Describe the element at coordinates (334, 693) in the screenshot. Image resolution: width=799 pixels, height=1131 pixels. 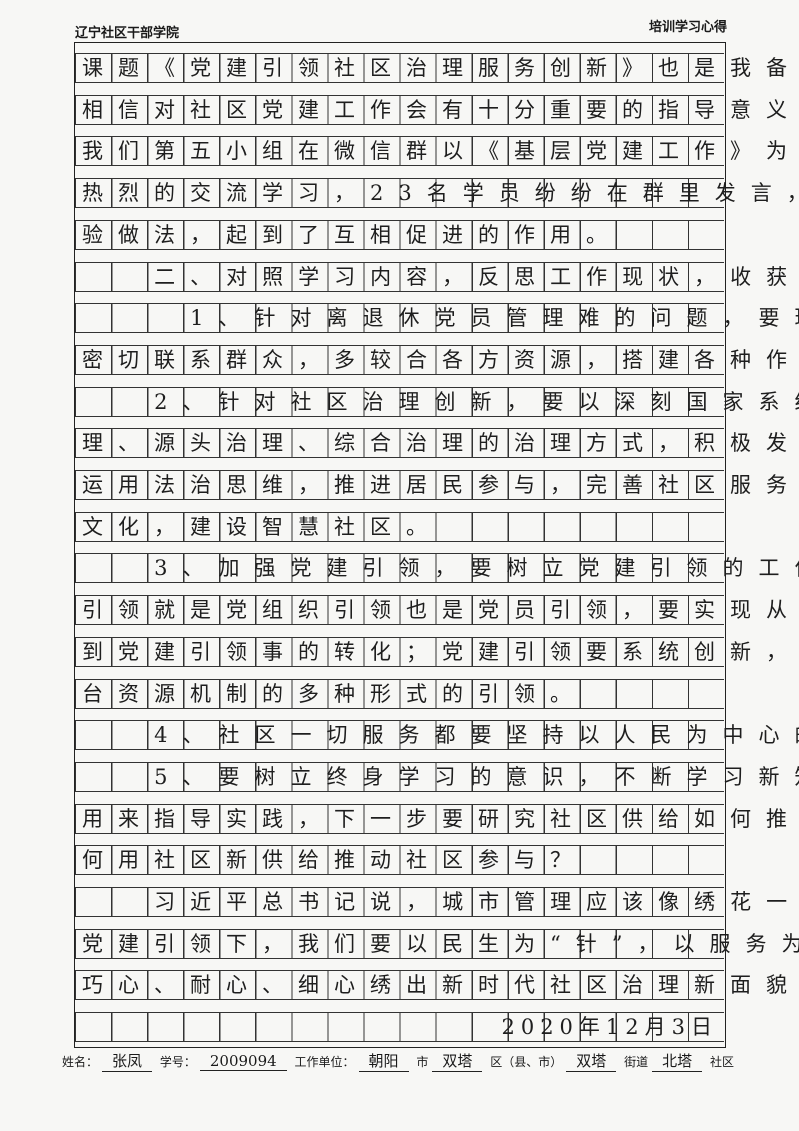
I see `handwritten-line: 台资源机制的多种形式的引领。` at that location.